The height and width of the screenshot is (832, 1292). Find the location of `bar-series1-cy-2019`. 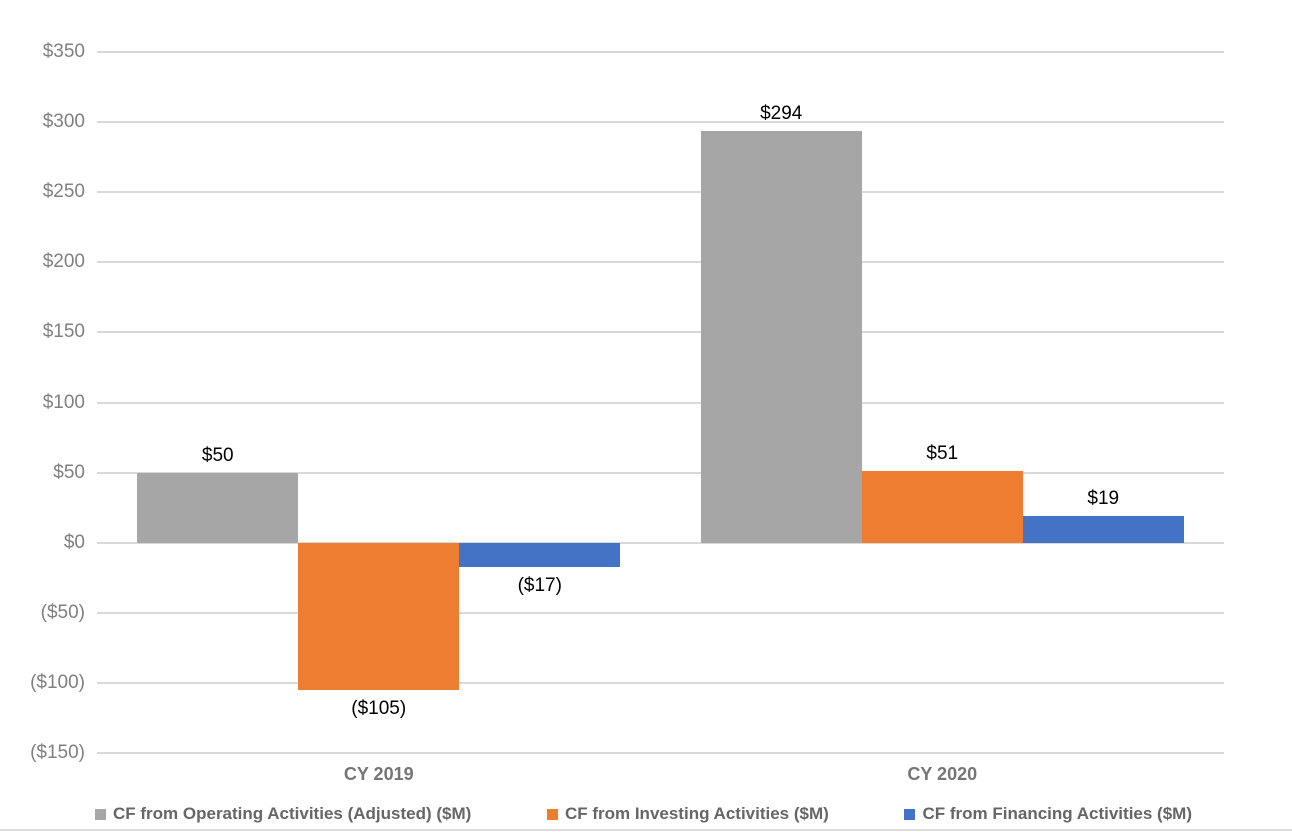

bar-series1-cy-2019 is located at coordinates (218, 507).